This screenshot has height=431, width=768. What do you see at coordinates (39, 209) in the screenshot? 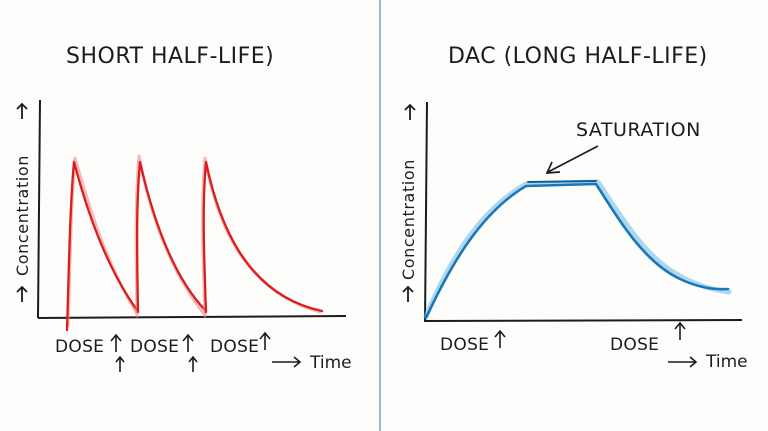
I see `left-y-axis` at bounding box center [39, 209].